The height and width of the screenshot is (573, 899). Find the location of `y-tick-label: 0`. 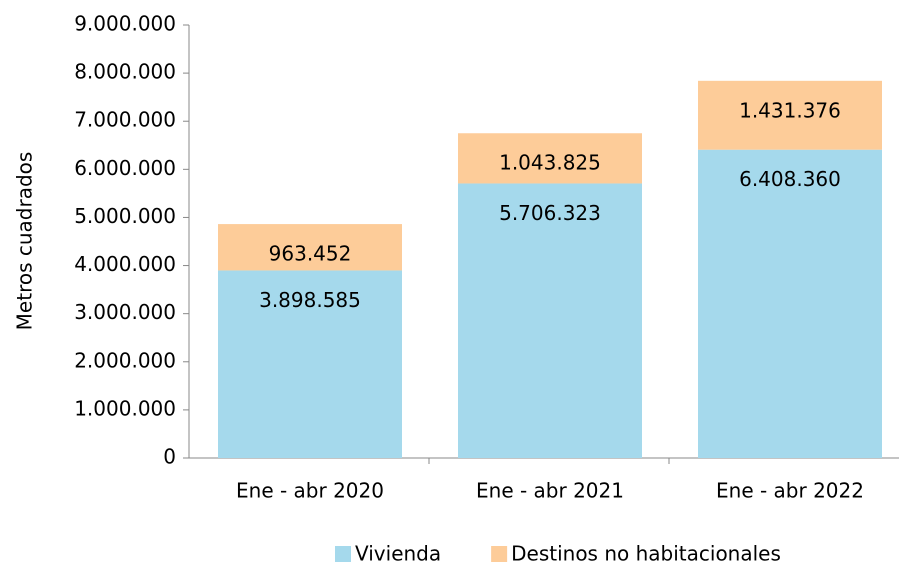

y-tick-label: 0 is located at coordinates (169, 457).